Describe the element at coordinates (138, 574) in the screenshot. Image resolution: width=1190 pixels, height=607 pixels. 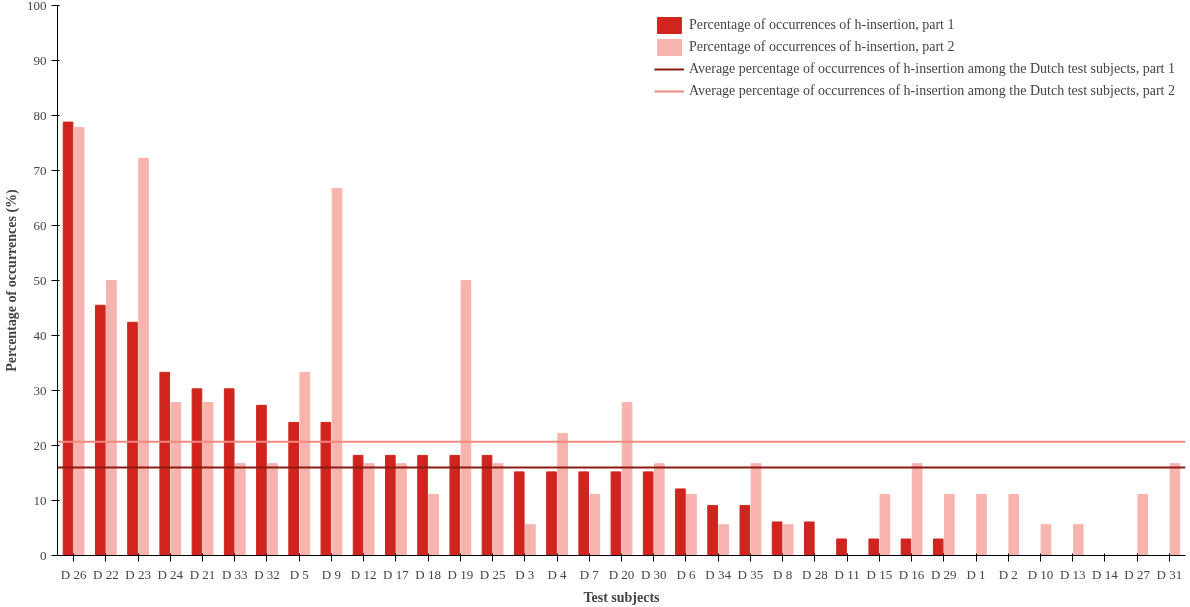
I see `x-tick-label: D 23` at that location.